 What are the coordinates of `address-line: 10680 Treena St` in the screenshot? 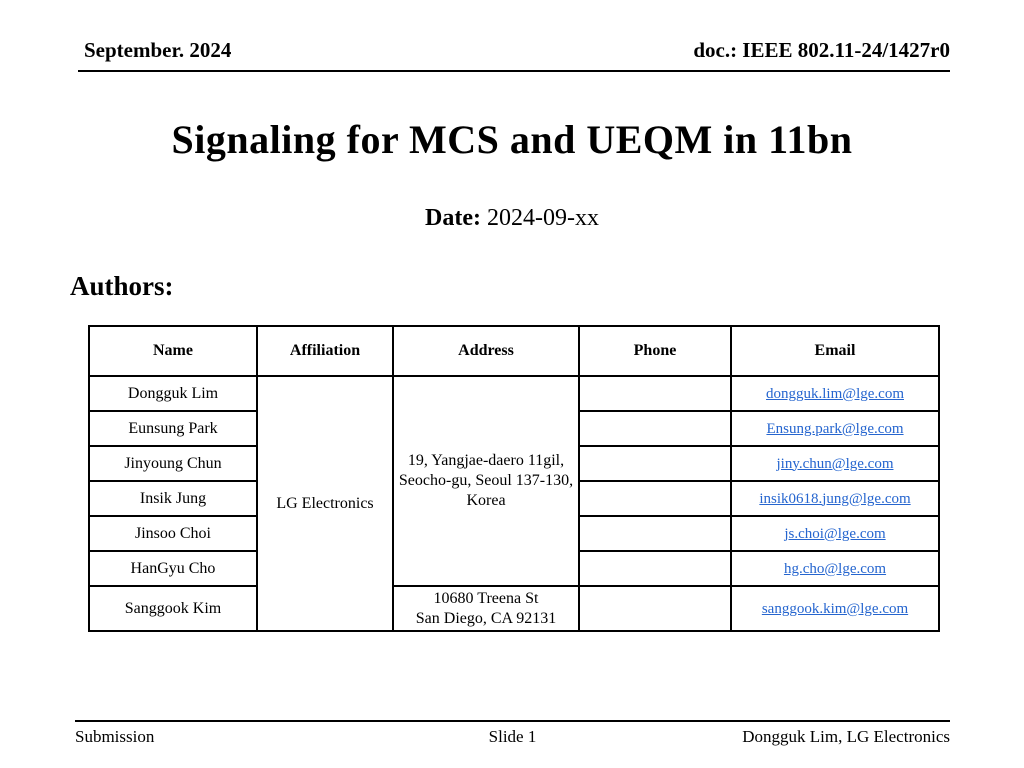 It's located at (486, 598).